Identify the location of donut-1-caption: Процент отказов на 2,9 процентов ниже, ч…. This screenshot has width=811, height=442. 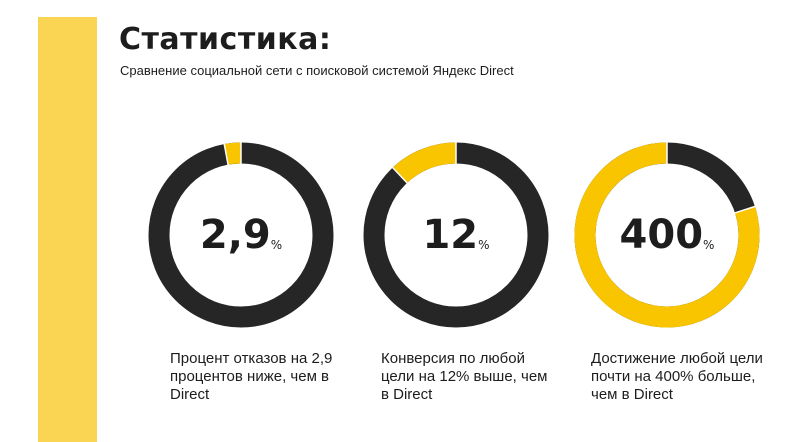
(251, 376).